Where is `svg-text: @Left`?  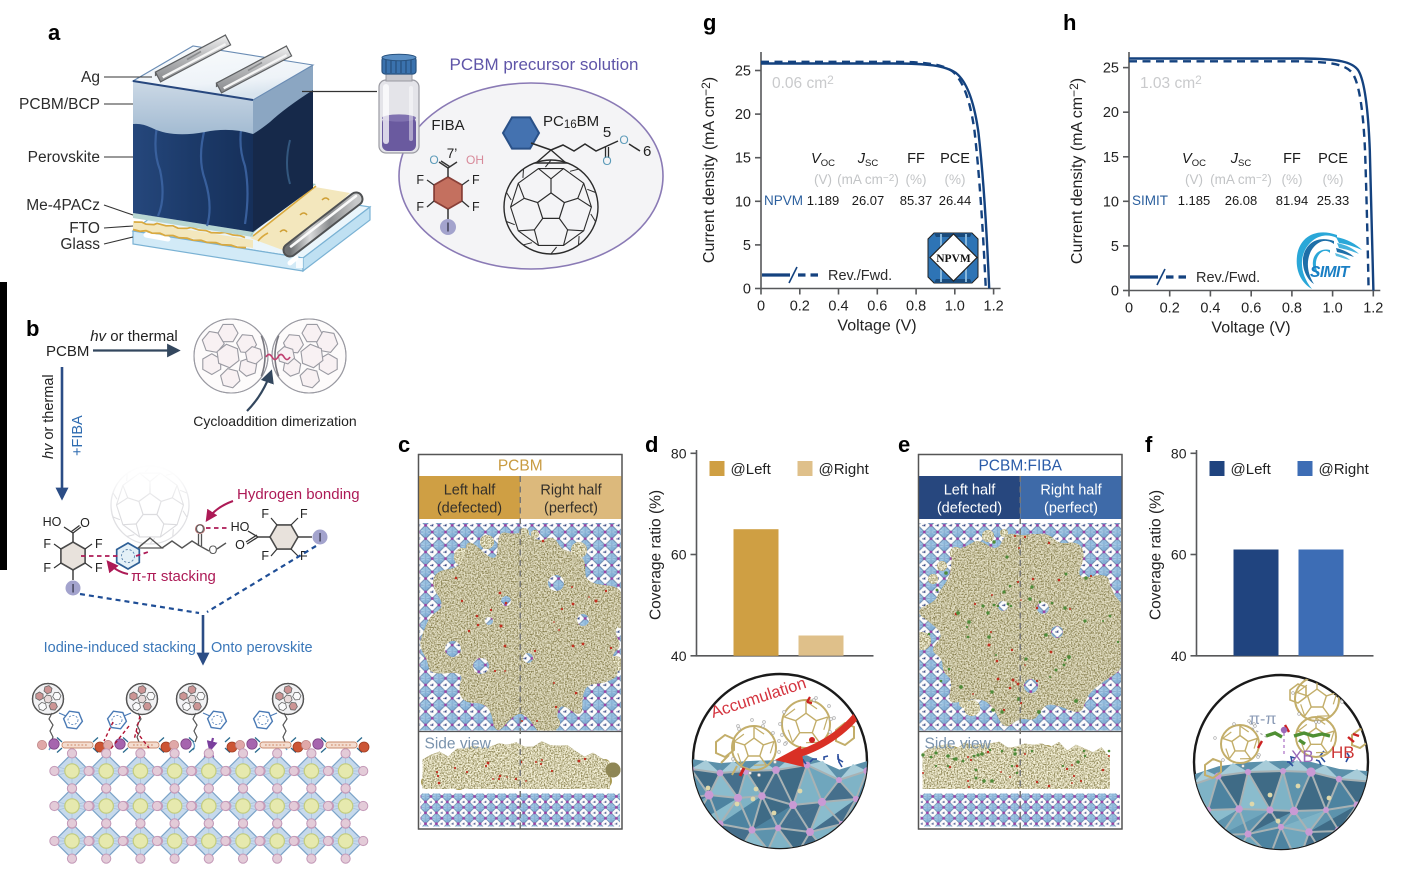 svg-text: @Left is located at coordinates (1251, 469).